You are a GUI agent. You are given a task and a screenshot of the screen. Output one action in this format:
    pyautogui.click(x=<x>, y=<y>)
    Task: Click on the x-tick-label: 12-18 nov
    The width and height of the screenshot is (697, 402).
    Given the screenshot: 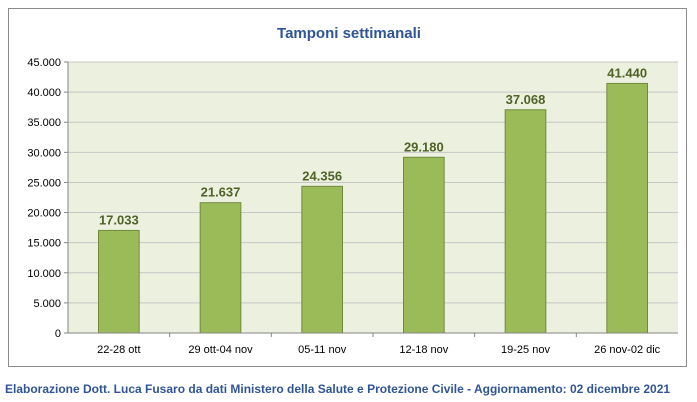 What is the action you would take?
    pyautogui.click(x=423, y=350)
    